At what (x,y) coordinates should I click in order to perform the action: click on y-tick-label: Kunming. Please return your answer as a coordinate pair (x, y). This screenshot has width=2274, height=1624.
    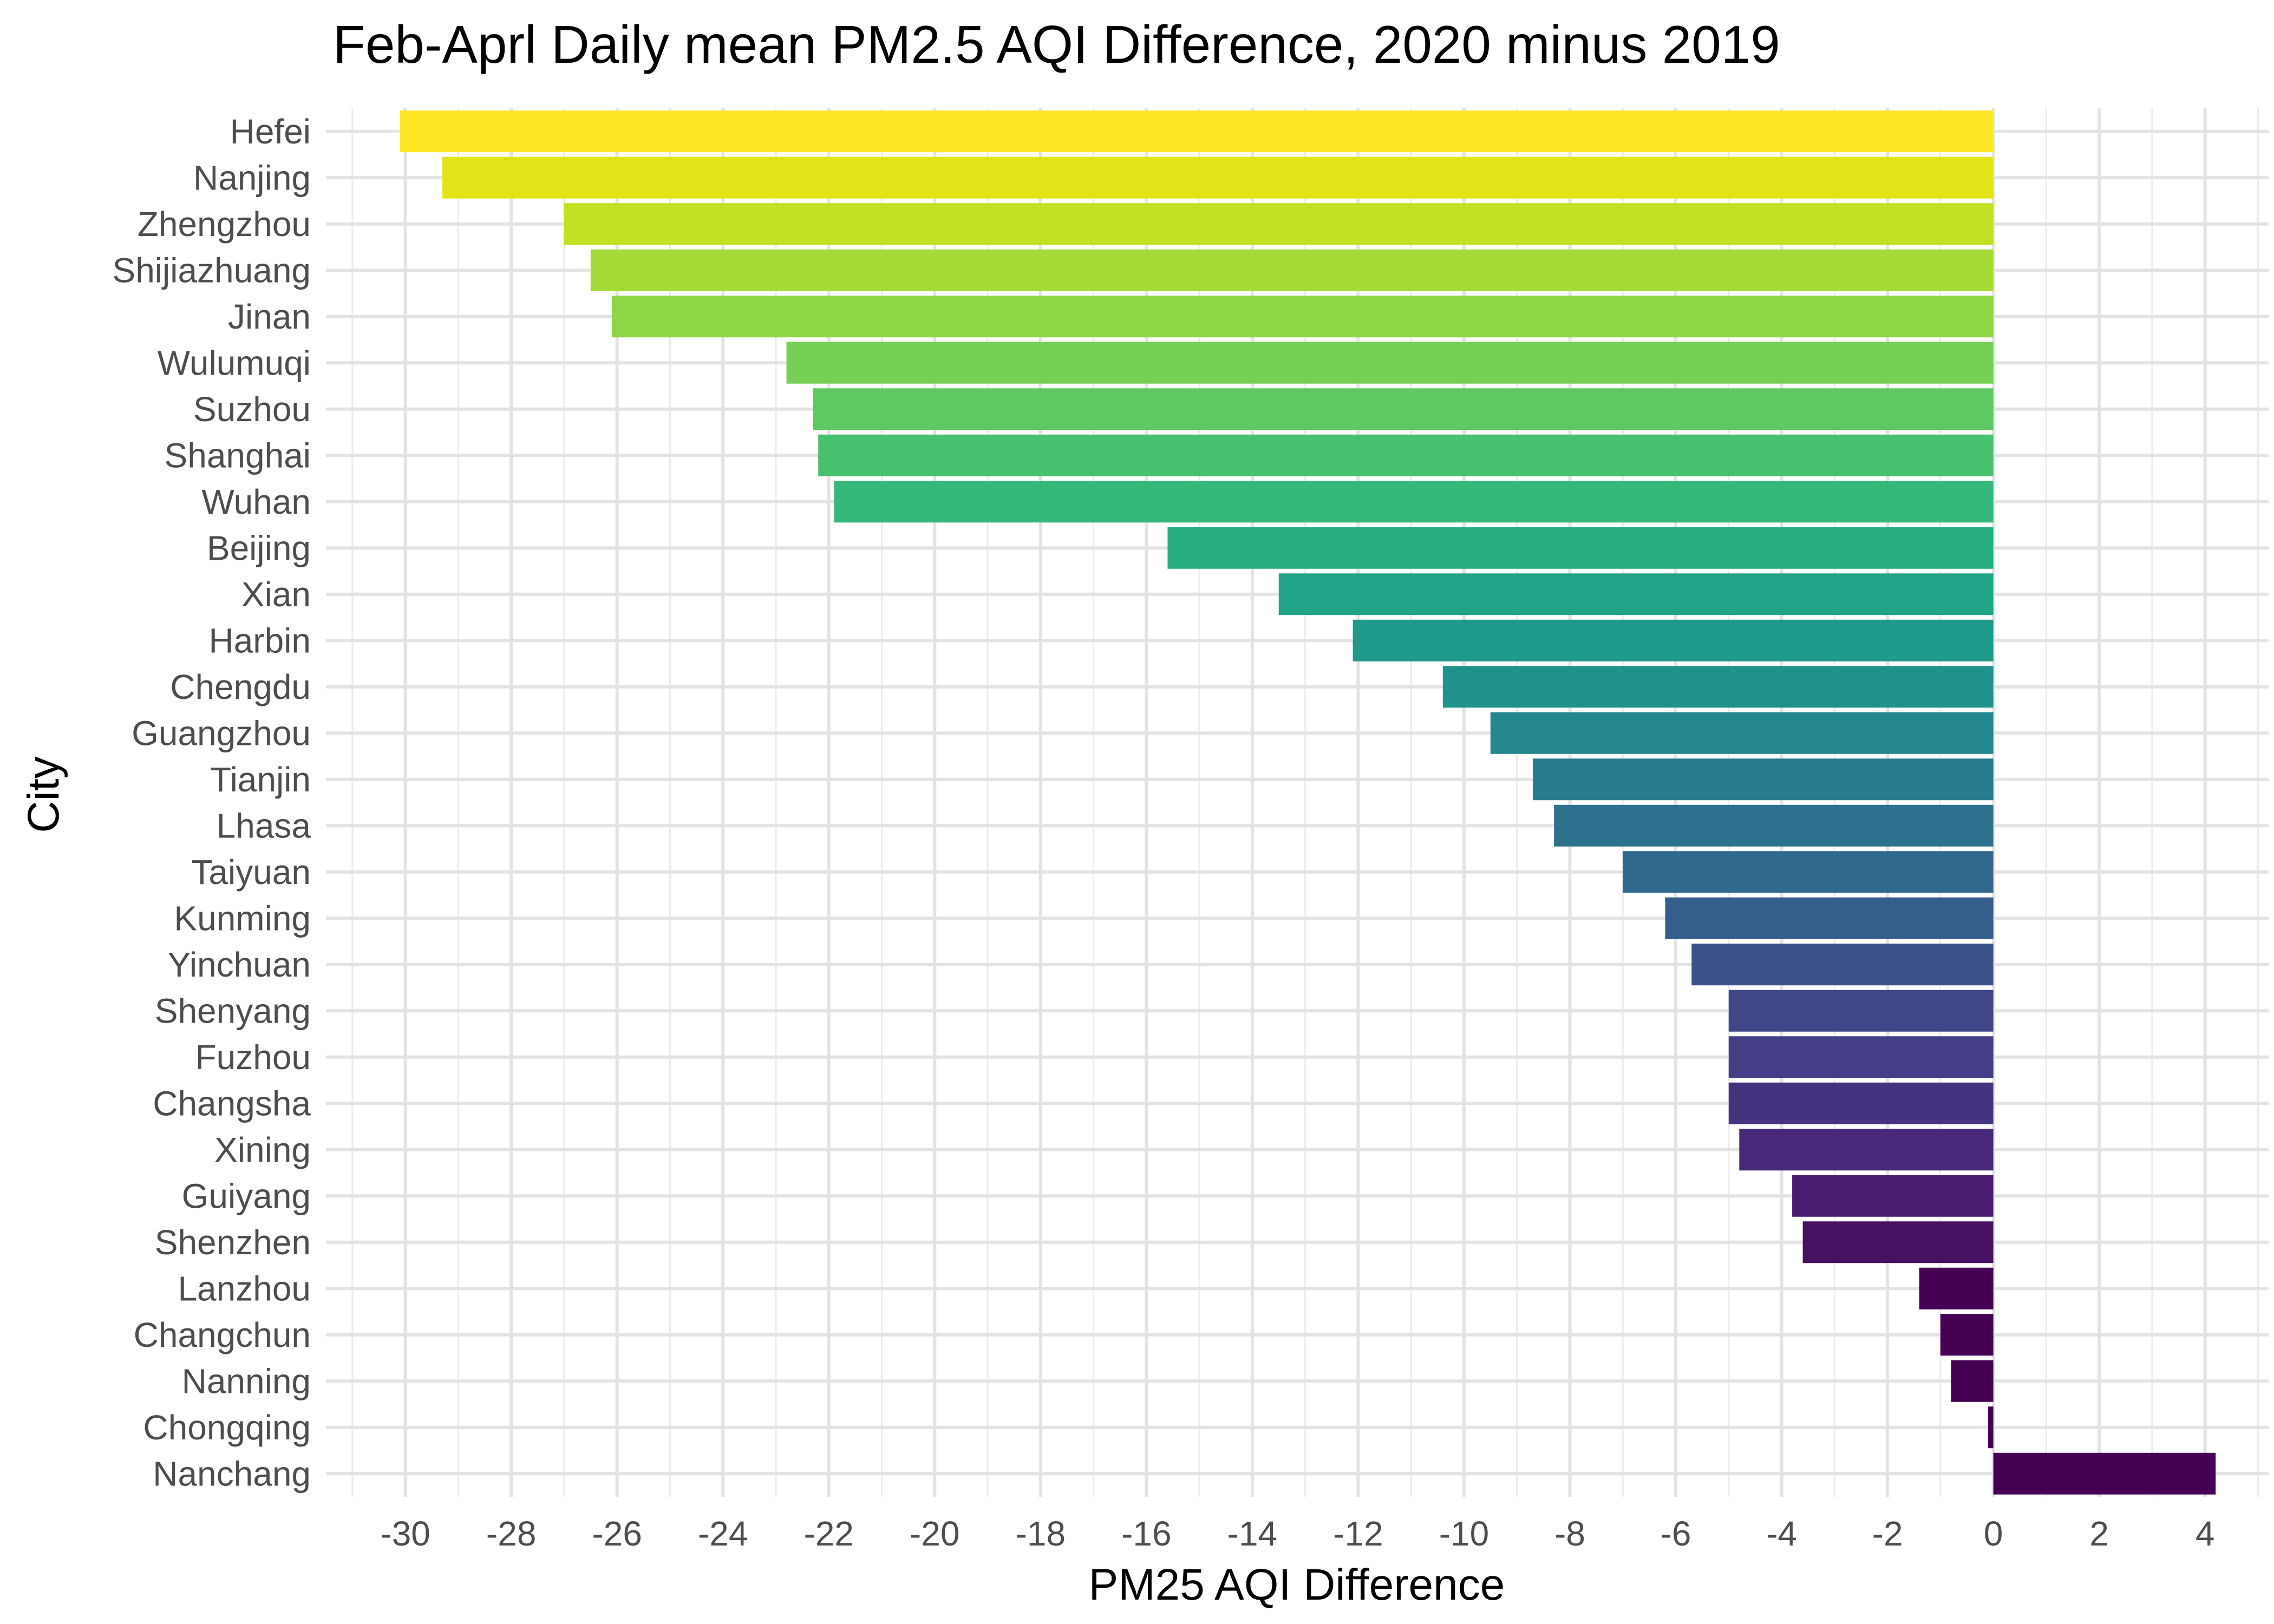
    Looking at the image, I should click on (243, 919).